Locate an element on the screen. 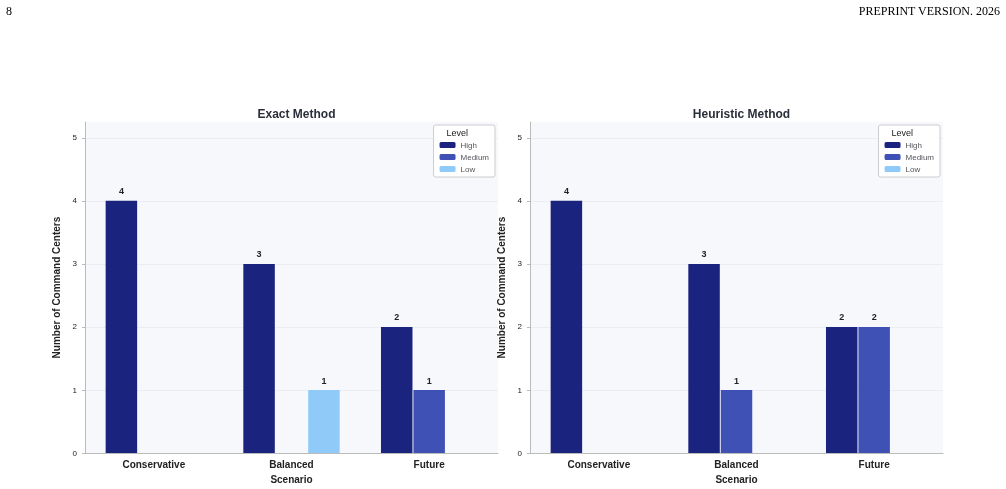 The width and height of the screenshot is (1006, 489). chart-title: Exact Method is located at coordinates (296, 114).